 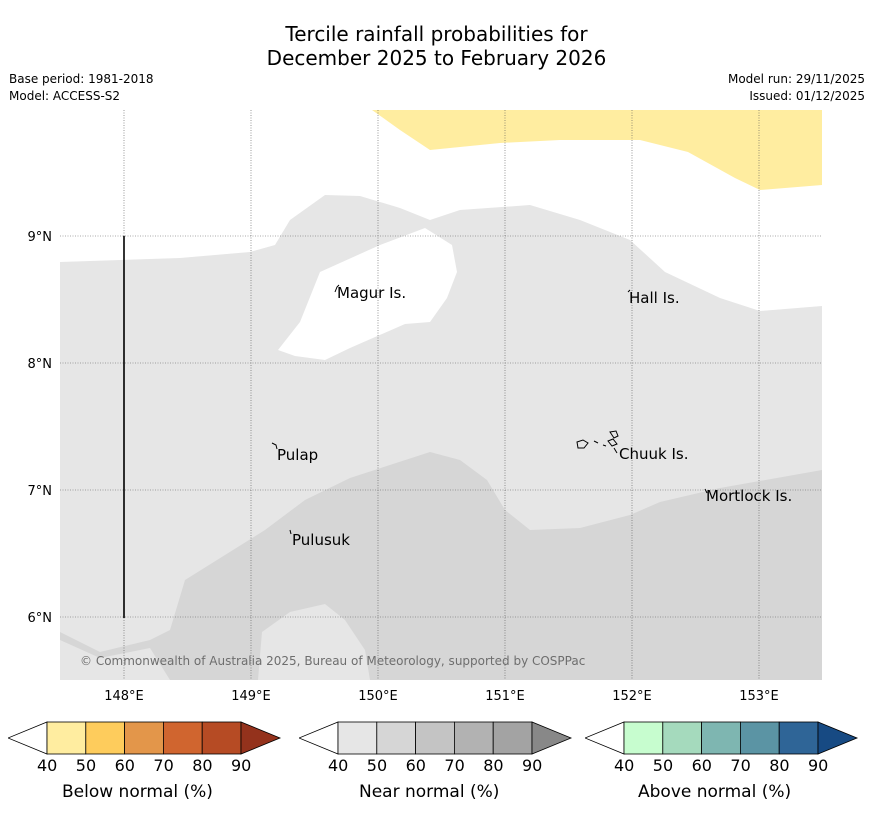 I want to click on lat-label-8n: 8°N, so click(x=40, y=364).